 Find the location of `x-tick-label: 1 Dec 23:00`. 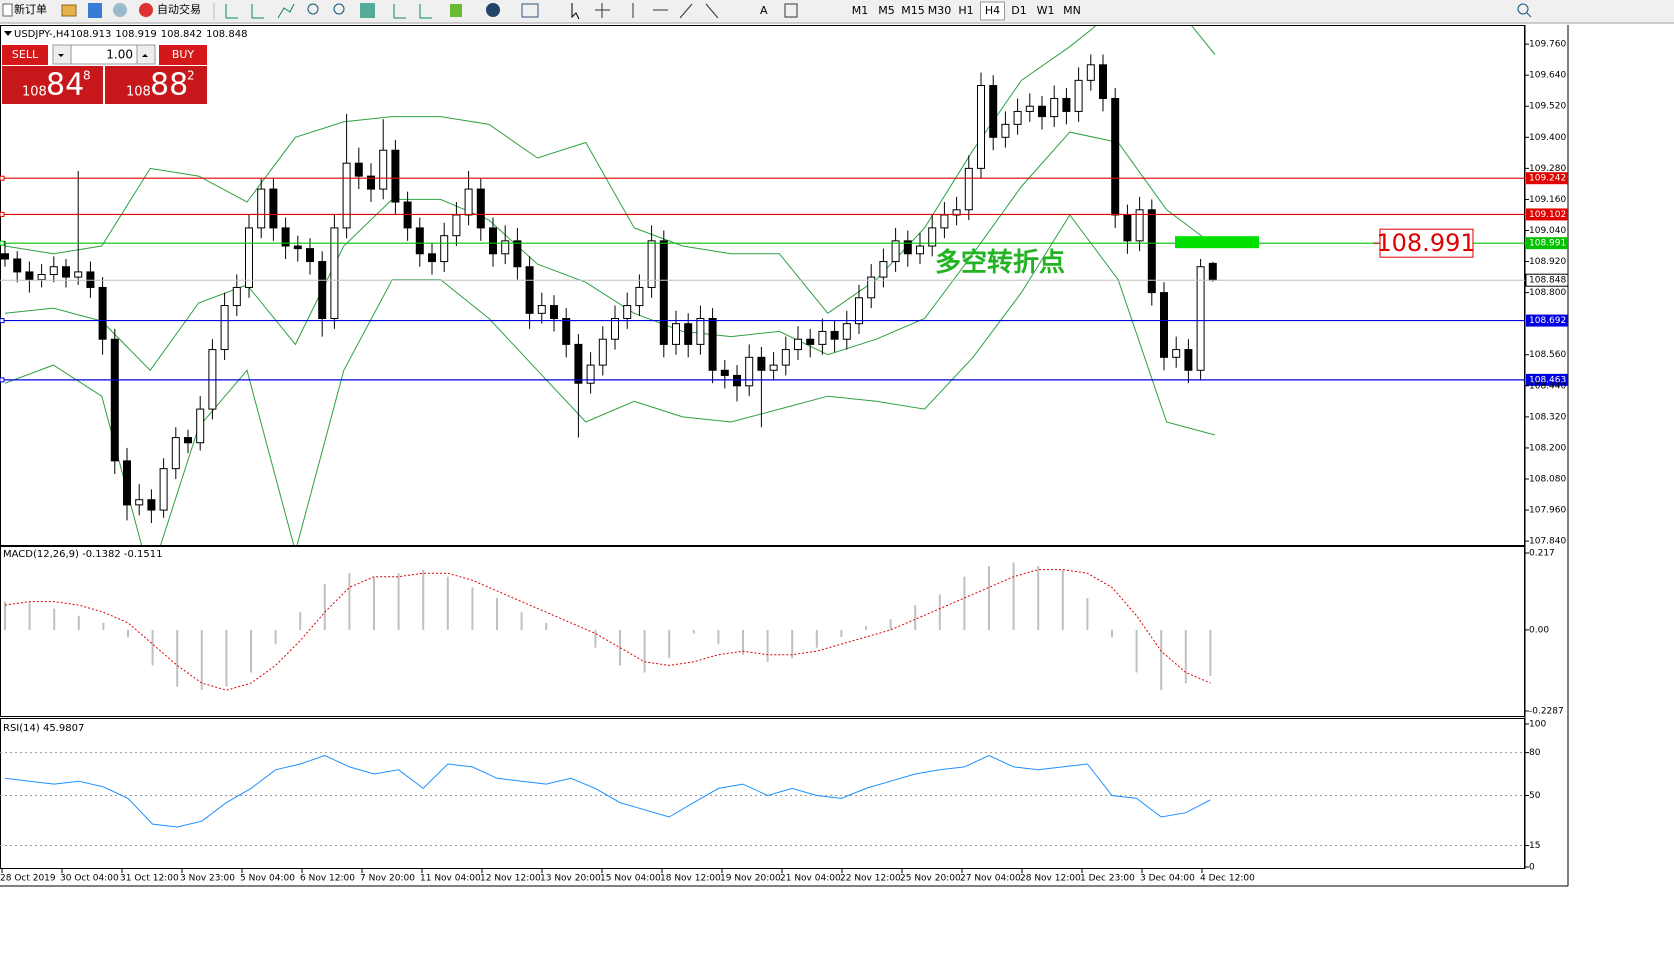

x-tick-label: 1 Dec 23:00 is located at coordinates (1107, 879).